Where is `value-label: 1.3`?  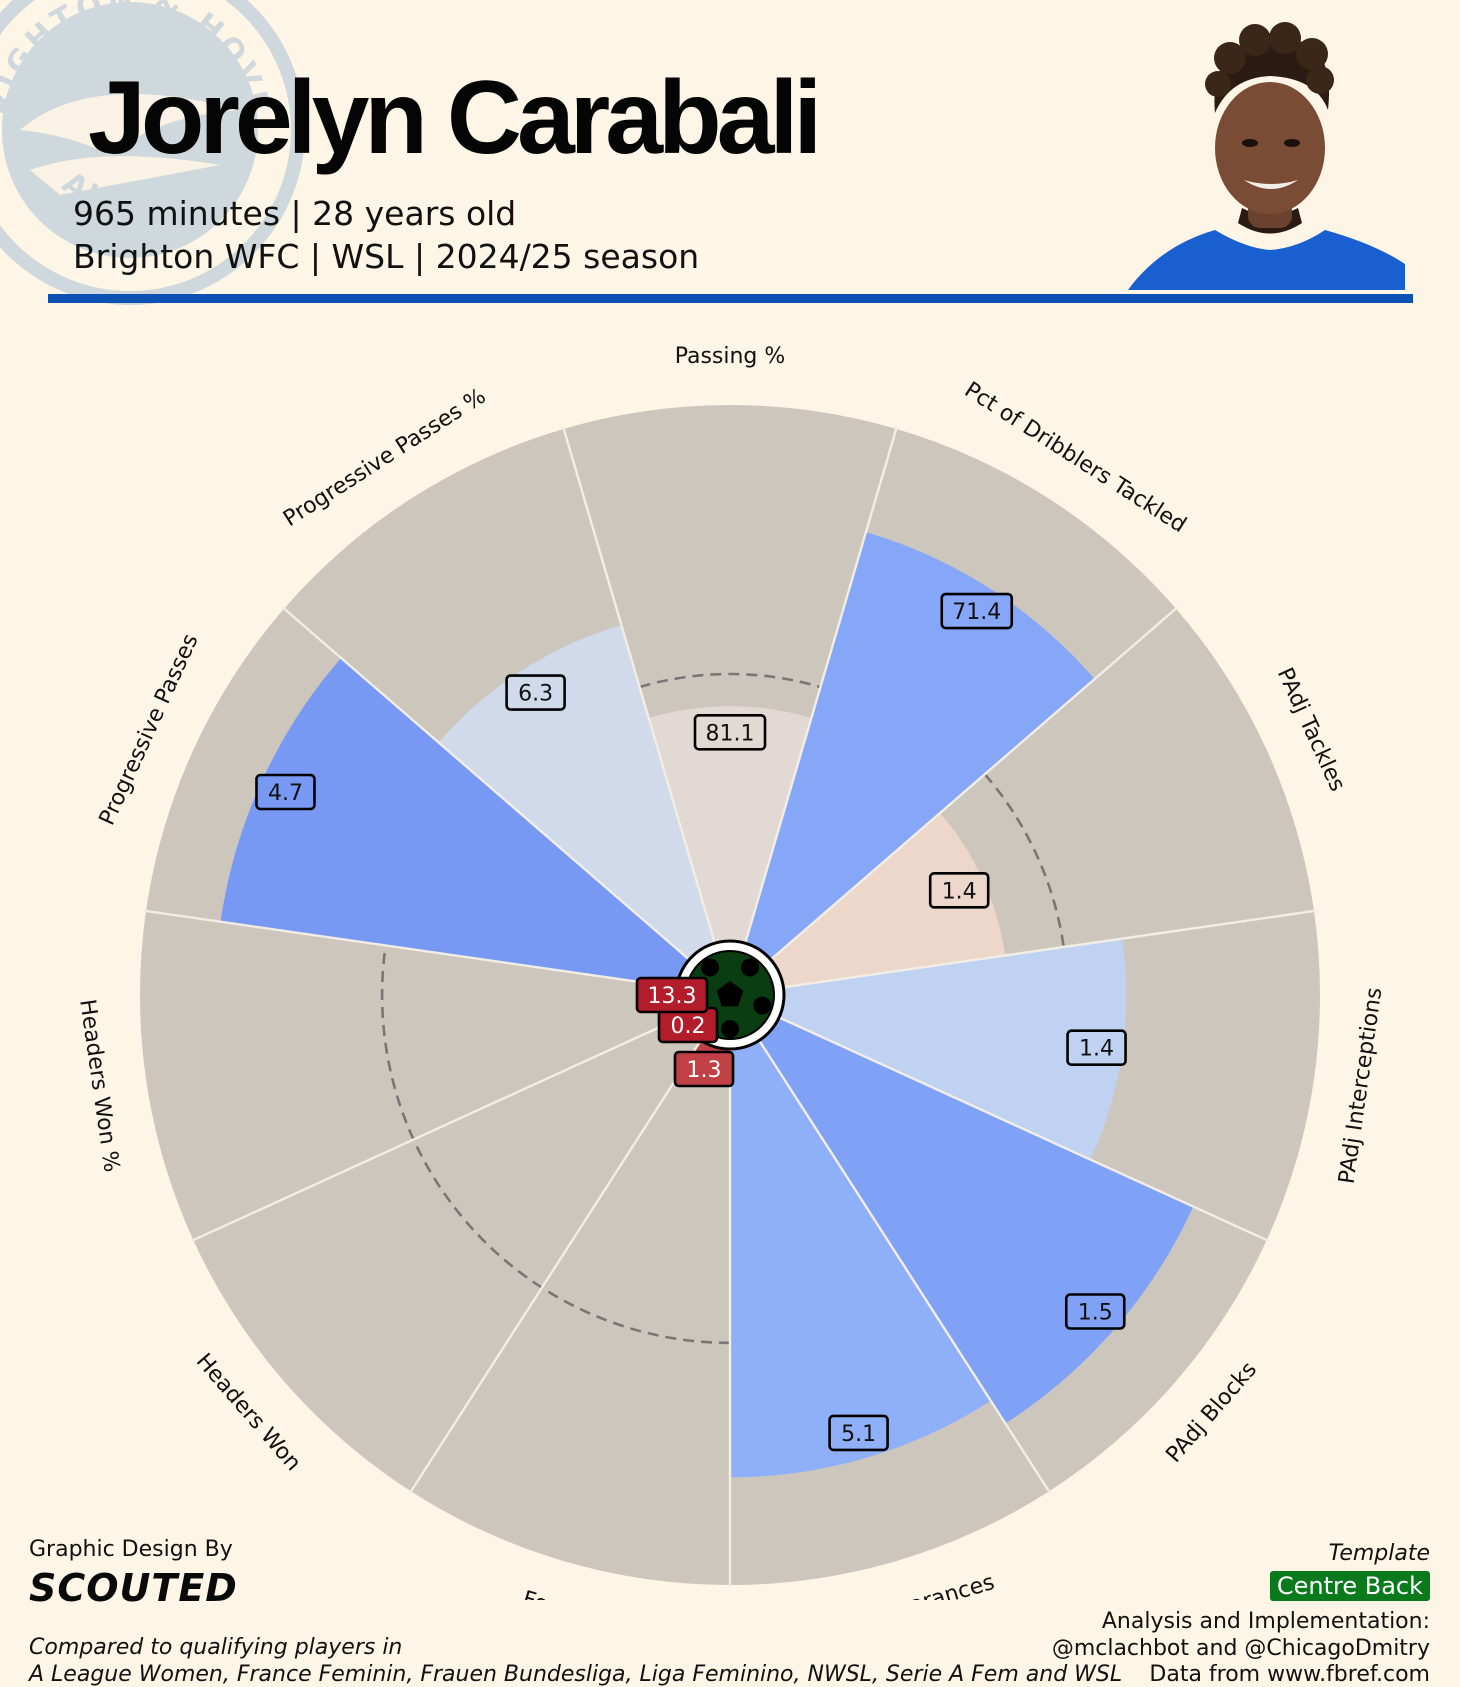 value-label: 1.3 is located at coordinates (704, 1069).